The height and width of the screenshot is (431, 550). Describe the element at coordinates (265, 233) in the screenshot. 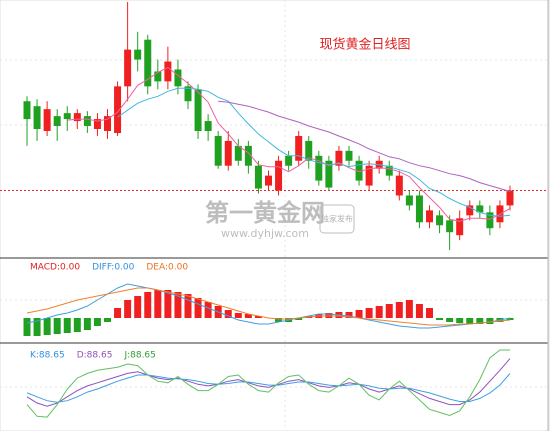

I see `watermark-url: www.dyhjw.com` at that location.